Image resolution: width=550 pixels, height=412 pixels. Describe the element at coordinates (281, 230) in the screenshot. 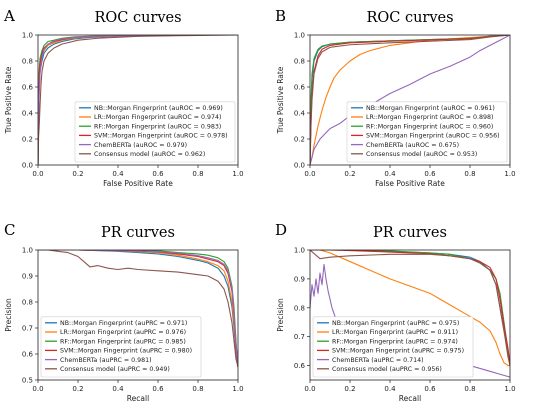

I see `panel-letter: D` at that location.